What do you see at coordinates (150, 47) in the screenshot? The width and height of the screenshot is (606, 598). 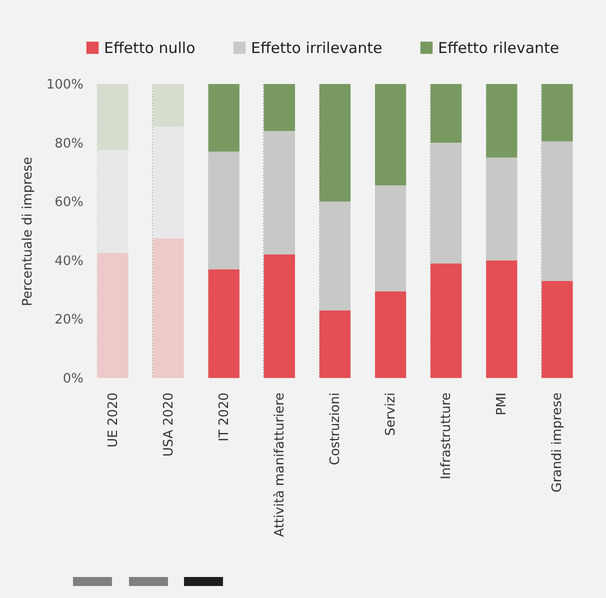 I see `legend-label: Effetto nullo` at bounding box center [150, 47].